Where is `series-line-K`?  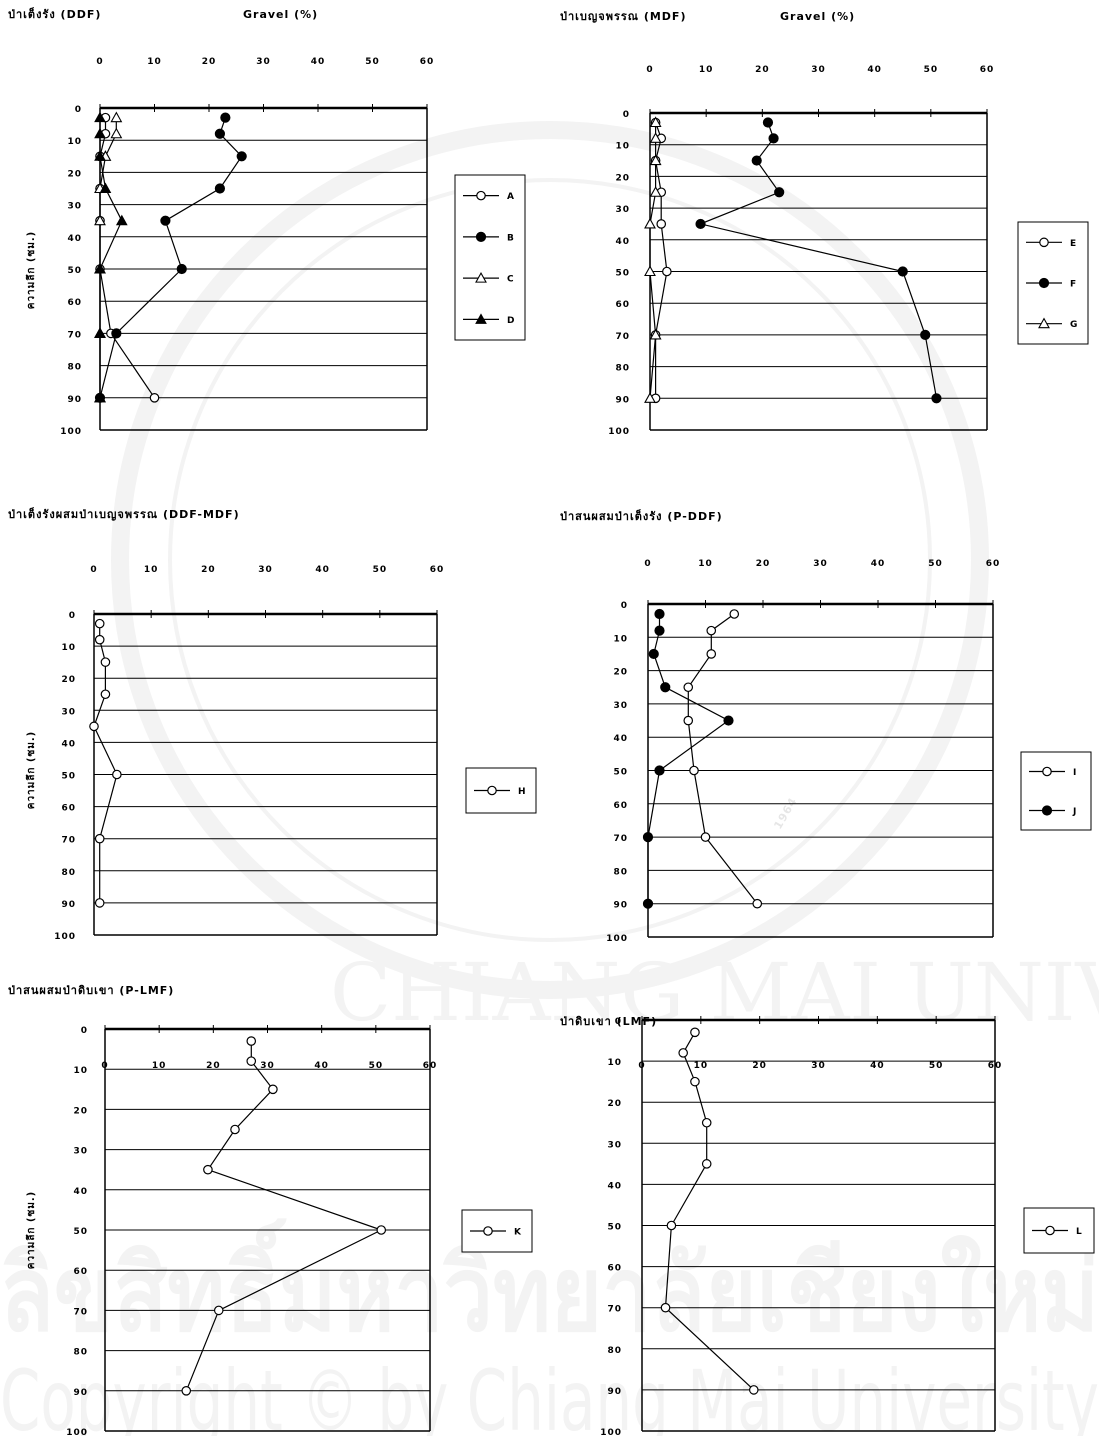
series-line-K is located at coordinates (284, 1216).